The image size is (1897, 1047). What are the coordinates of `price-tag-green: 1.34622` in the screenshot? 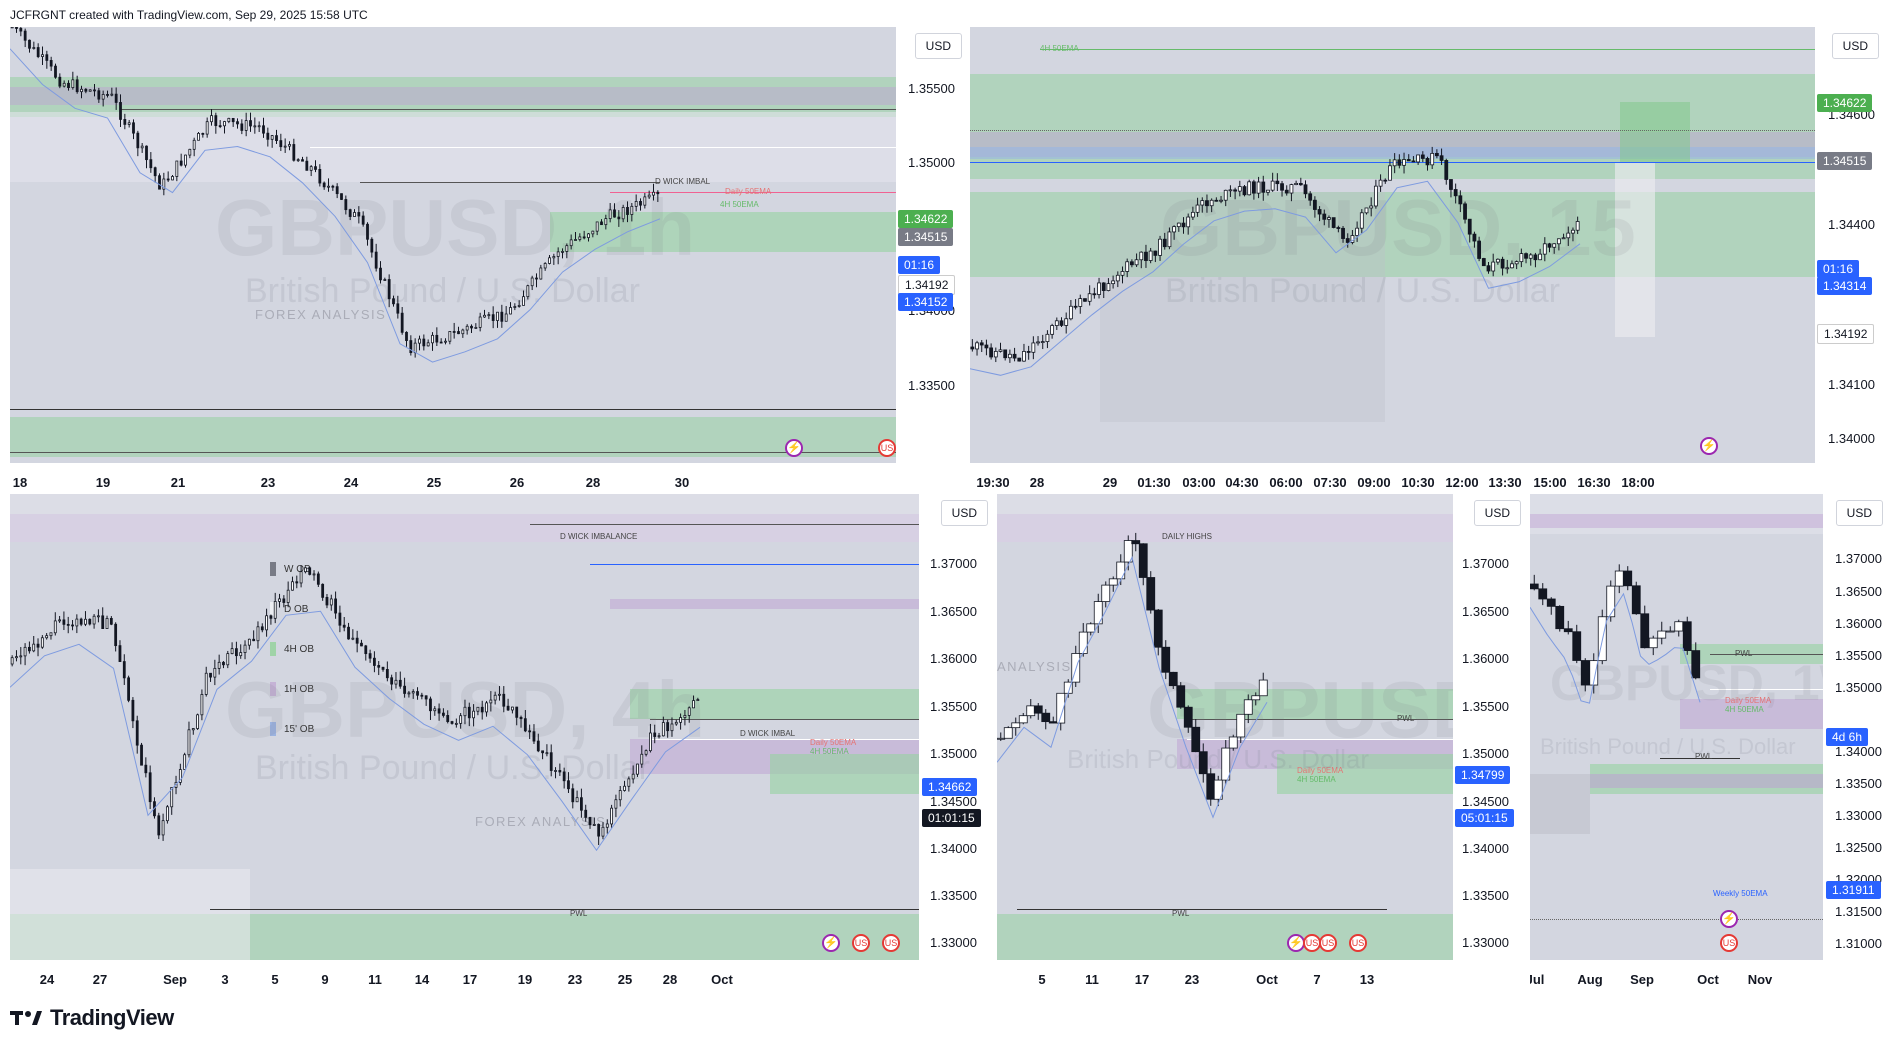 It's located at (926, 219).